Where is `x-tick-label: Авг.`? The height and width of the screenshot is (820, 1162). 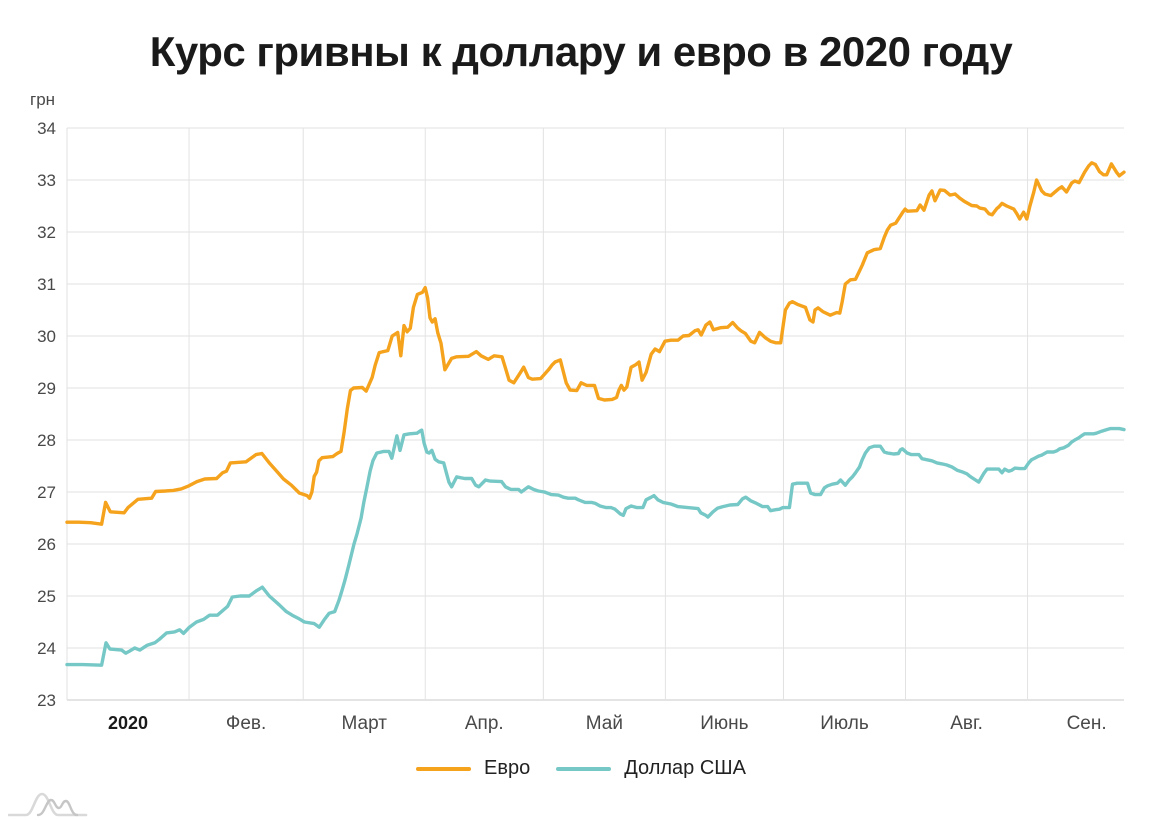
x-tick-label: Авг. is located at coordinates (966, 723).